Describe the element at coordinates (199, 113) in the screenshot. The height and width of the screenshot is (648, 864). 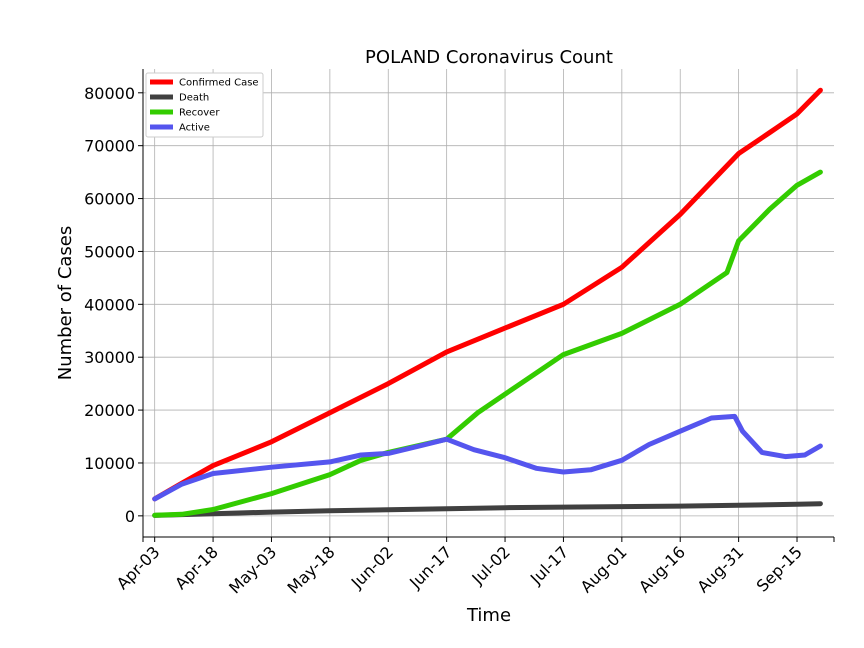
I see `legend-label: Recover` at that location.